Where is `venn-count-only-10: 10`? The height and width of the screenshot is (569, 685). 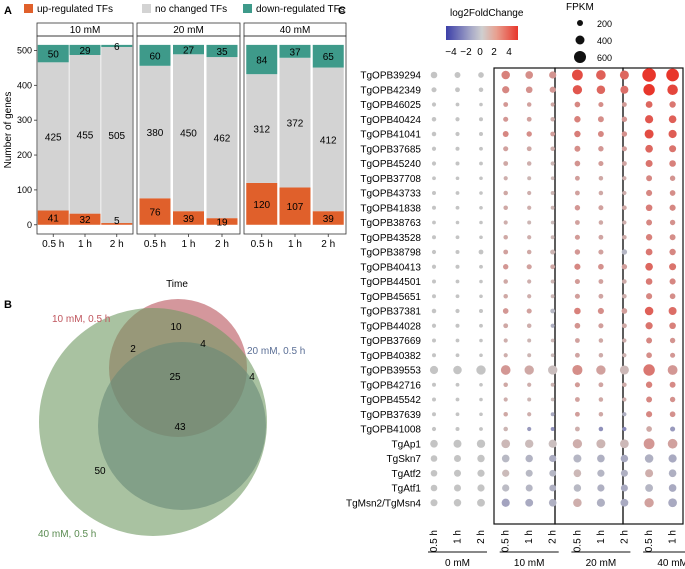 venn-count-only-10: 10 is located at coordinates (176, 327).